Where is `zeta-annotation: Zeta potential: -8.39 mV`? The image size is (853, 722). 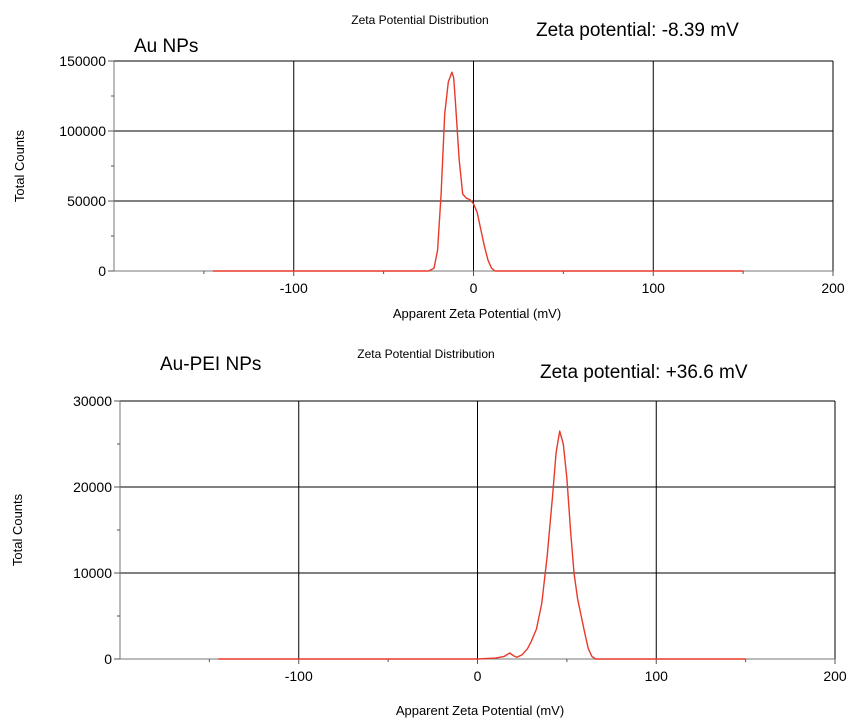 zeta-annotation: Zeta potential: -8.39 mV is located at coordinates (637, 30).